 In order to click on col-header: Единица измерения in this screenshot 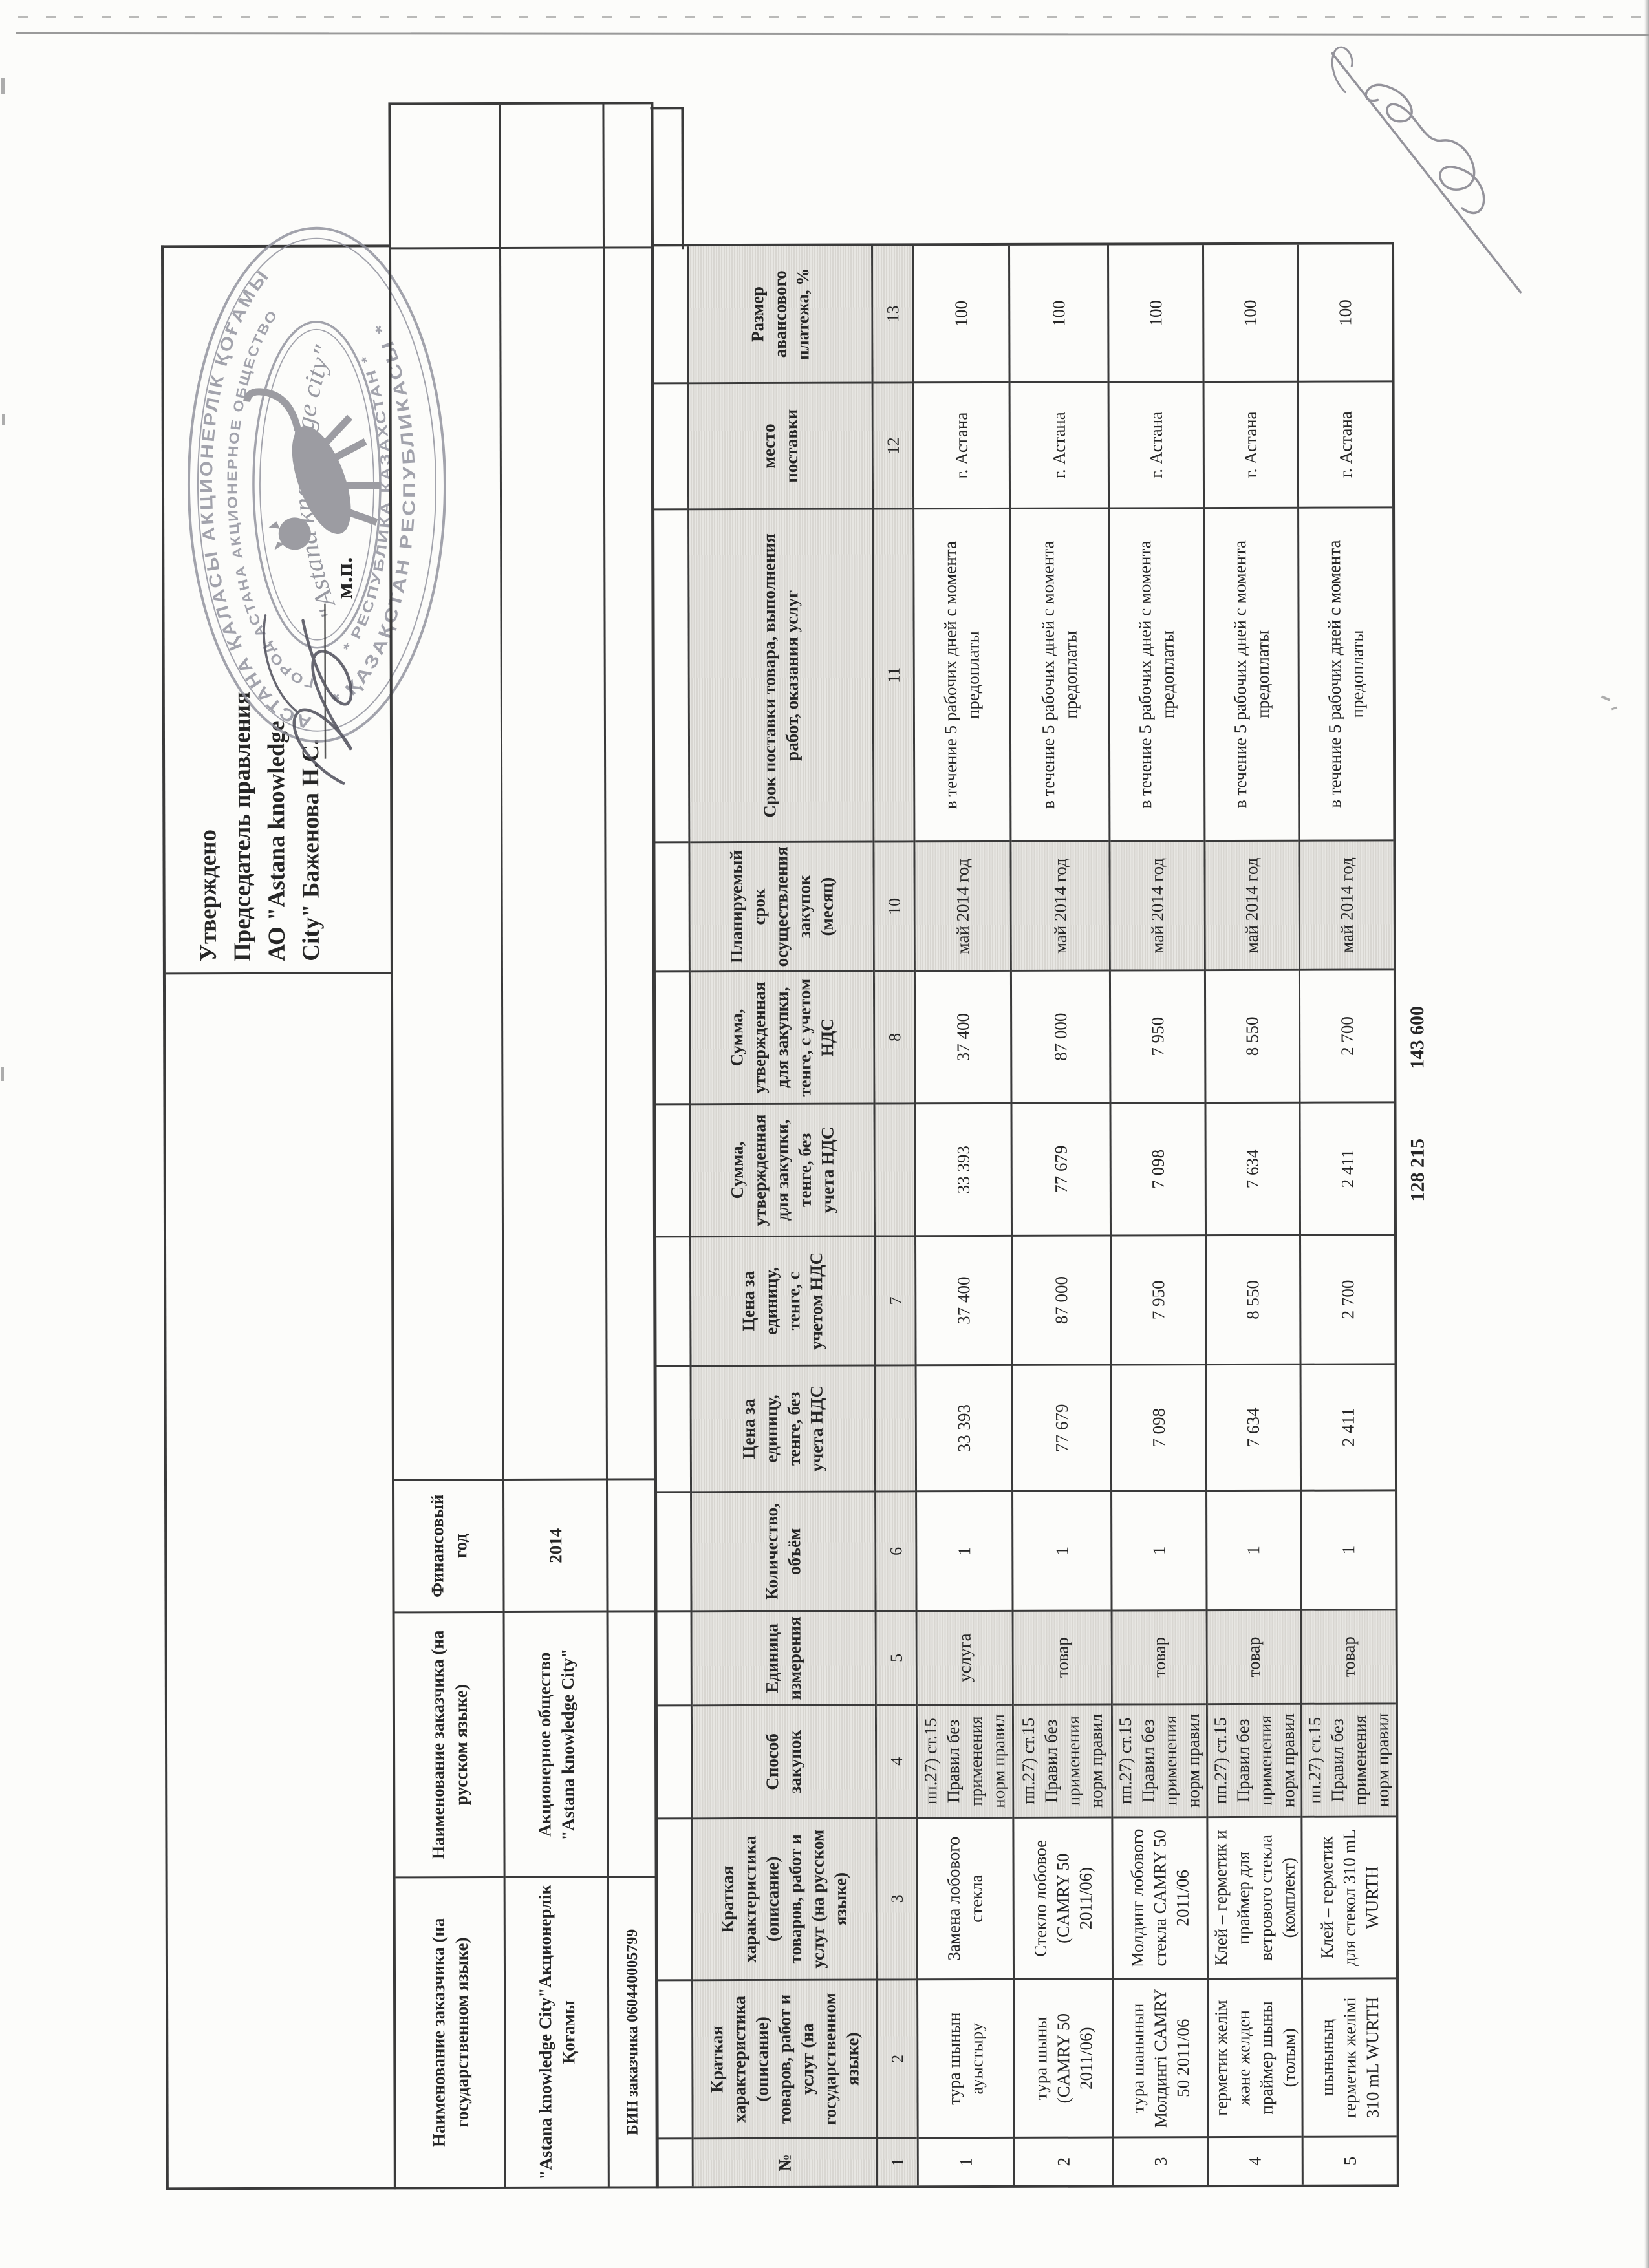, I will do `click(783, 1657)`.